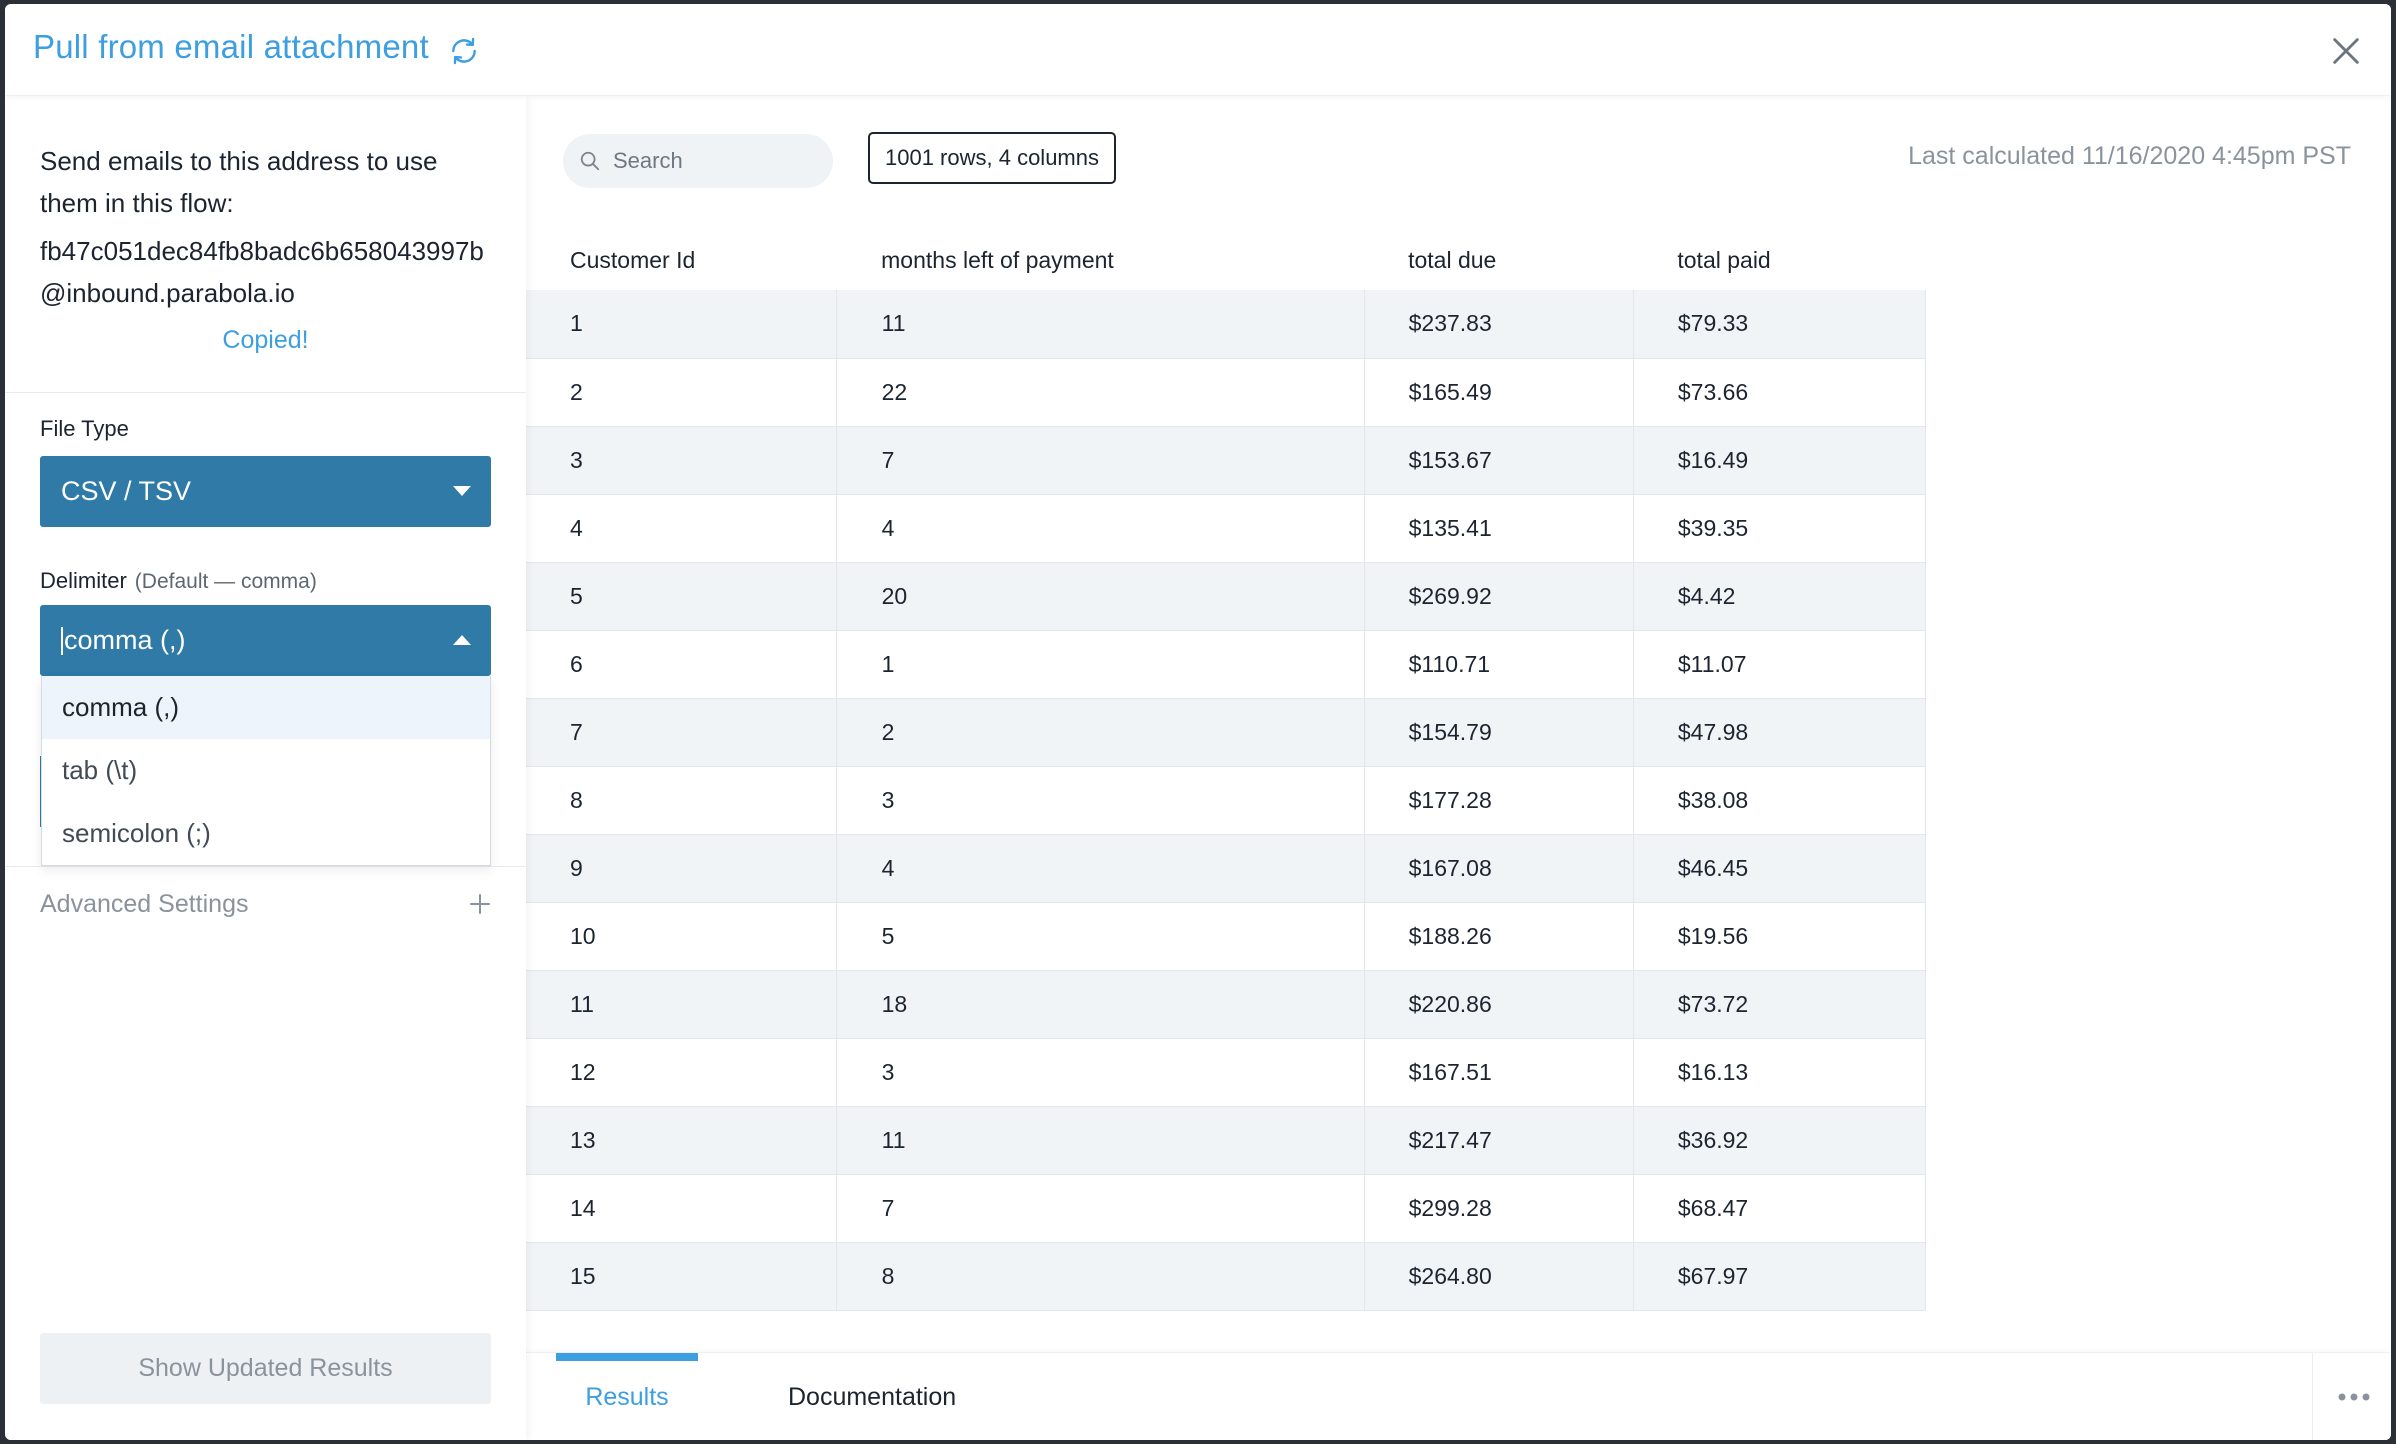 The image size is (2396, 1444). I want to click on table-cell: $47.98, so click(1780, 732).